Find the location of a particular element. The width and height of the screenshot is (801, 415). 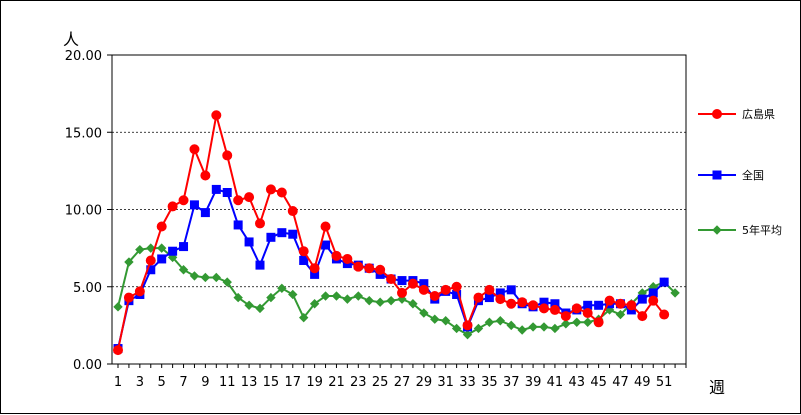

y-tick-label: 20.00 is located at coordinates (83, 56).